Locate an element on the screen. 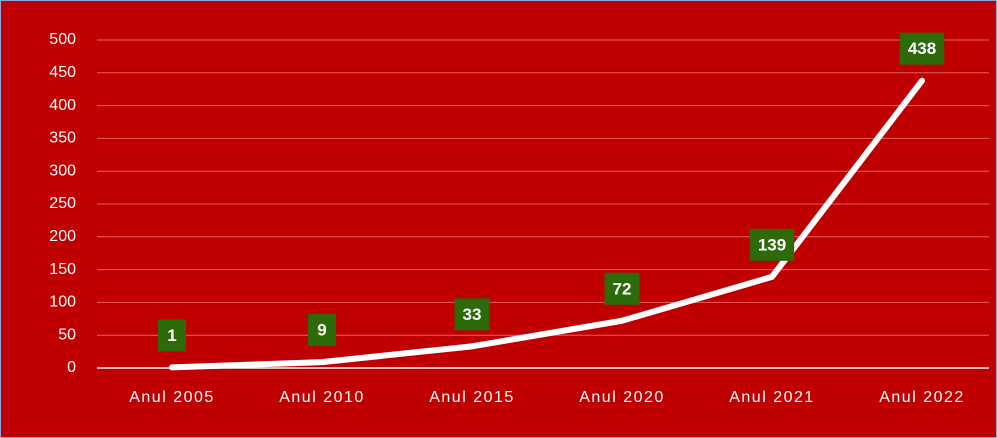 The height and width of the screenshot is (438, 997). data-label: 438 is located at coordinates (922, 48).